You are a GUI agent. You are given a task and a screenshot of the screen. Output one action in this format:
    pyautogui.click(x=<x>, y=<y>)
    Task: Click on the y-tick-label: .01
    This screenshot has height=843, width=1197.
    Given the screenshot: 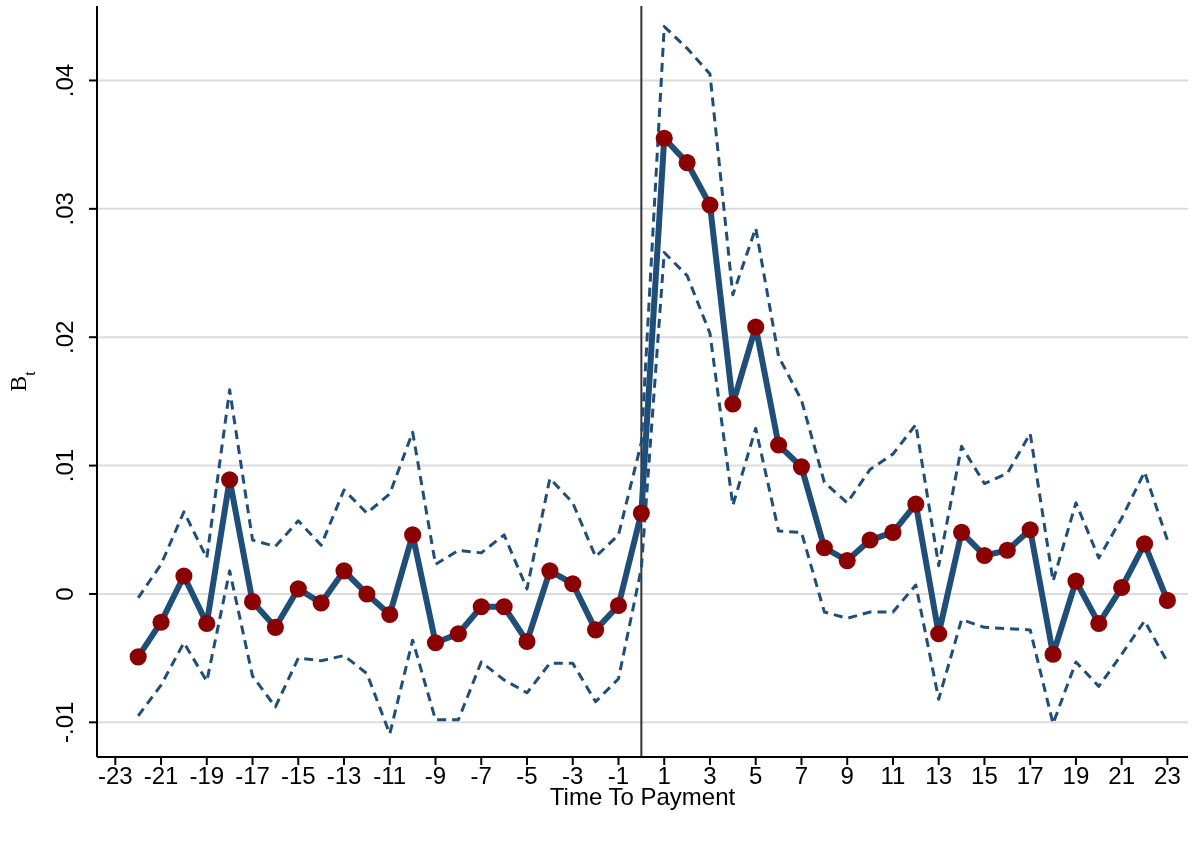 What is the action you would take?
    pyautogui.click(x=64, y=465)
    